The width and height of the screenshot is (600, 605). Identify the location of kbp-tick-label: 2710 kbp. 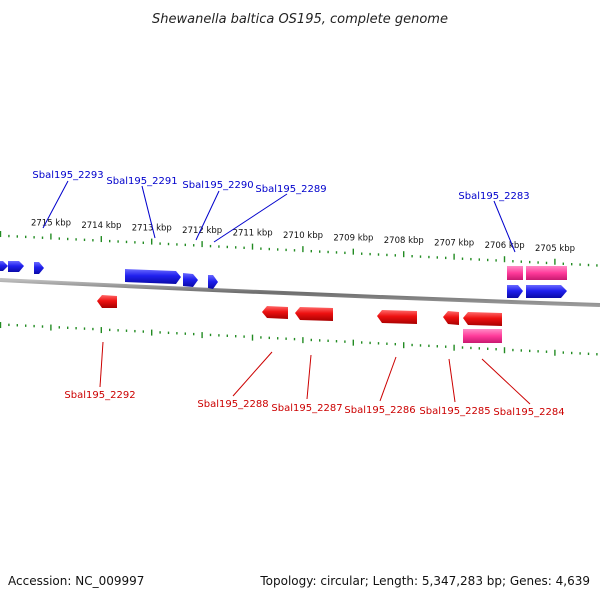
(303, 236).